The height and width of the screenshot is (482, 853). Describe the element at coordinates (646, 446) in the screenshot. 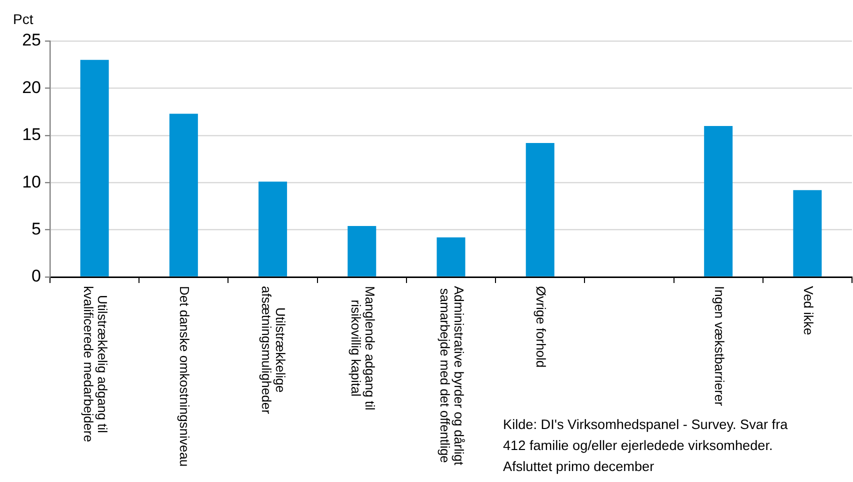

I see `text: Kilde: DI's Virksomhedspanel - Survey. Svar fra 412 familie og/eller ejerledede virksomheder. Afsluttet primo december` at that location.